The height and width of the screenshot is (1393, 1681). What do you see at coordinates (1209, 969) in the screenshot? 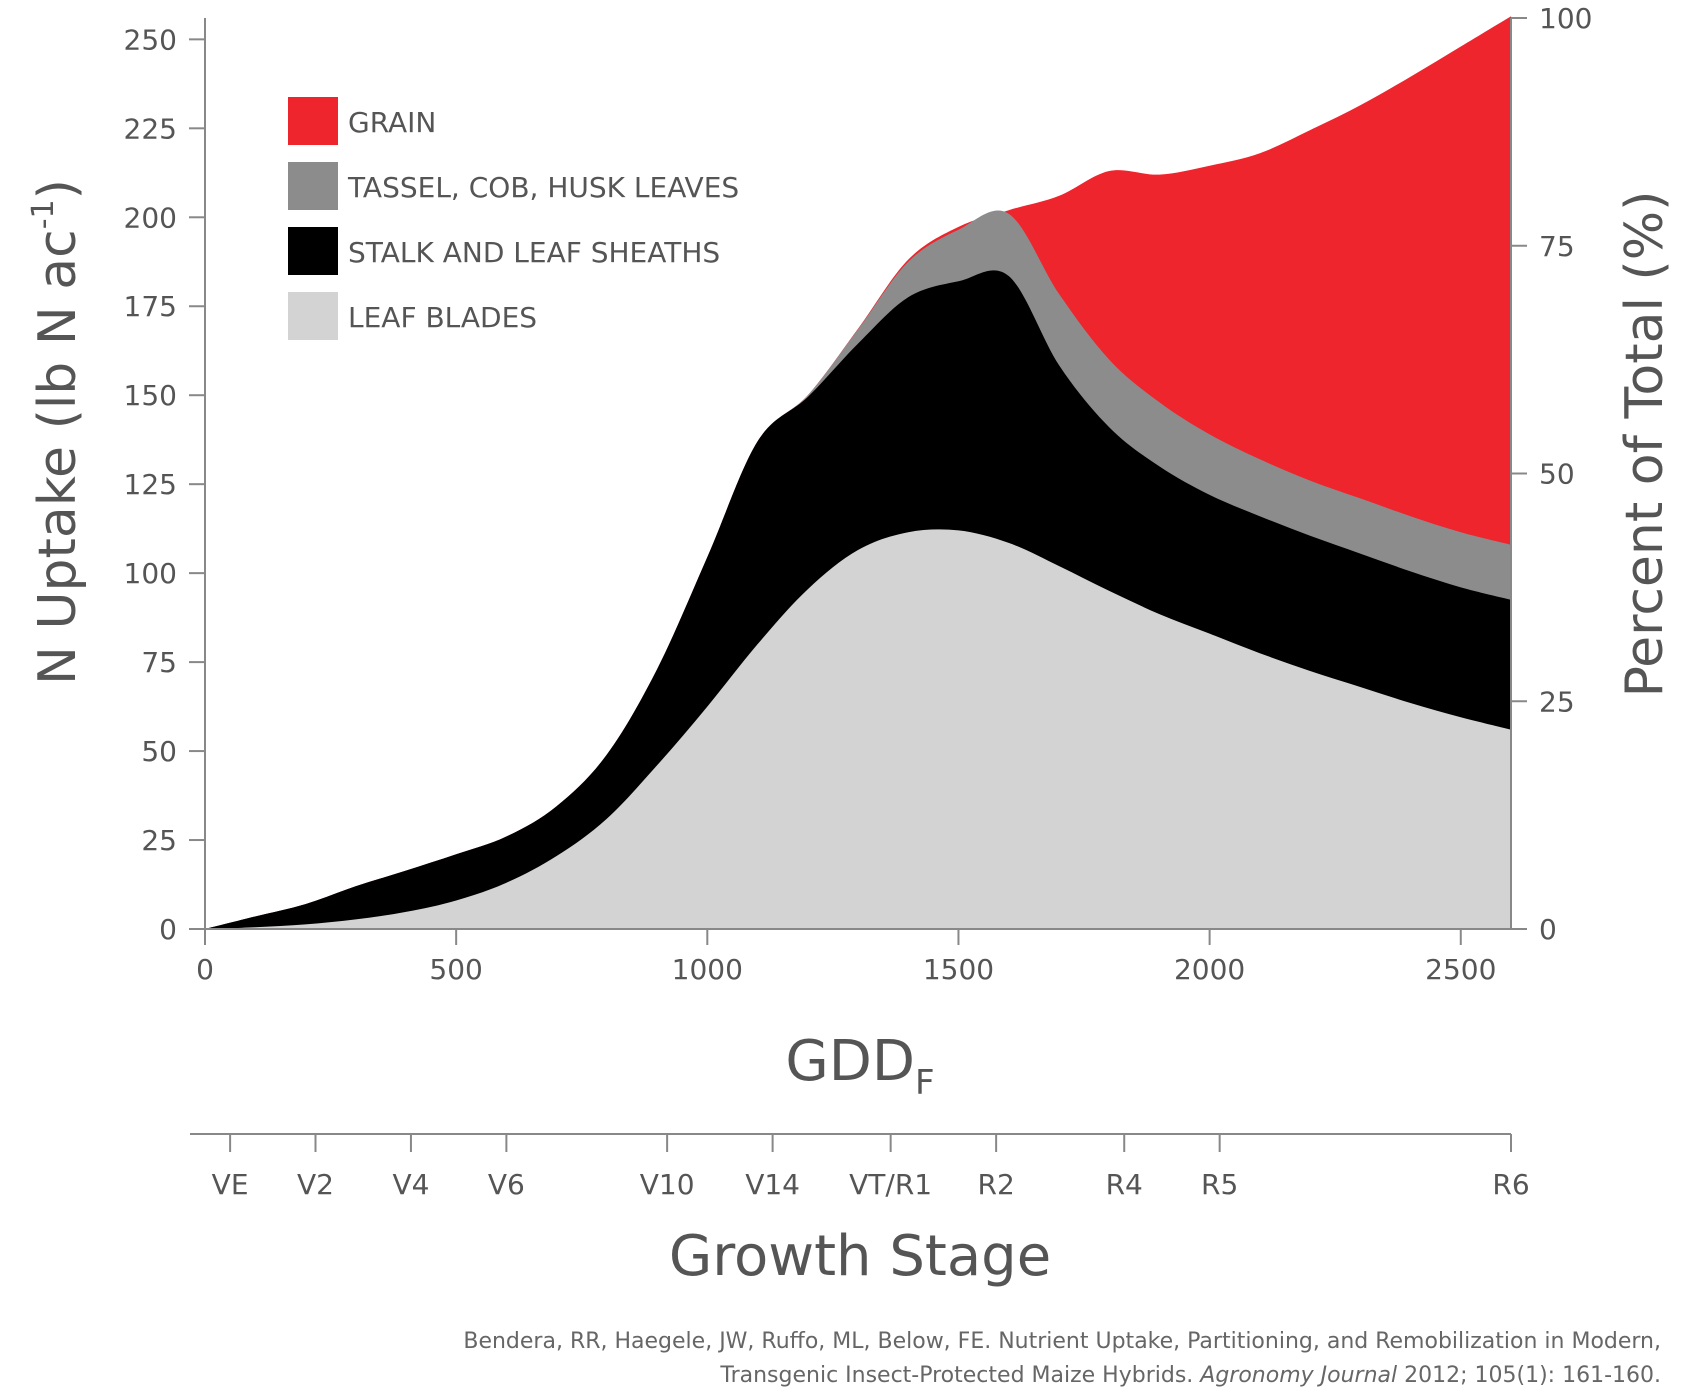
I see `x-tick-label-2000: 2000` at bounding box center [1209, 969].